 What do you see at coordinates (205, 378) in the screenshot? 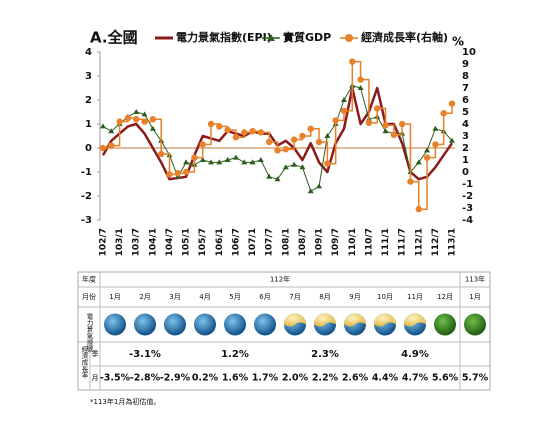
I see `monthly-growth: 0.2%` at bounding box center [205, 378].